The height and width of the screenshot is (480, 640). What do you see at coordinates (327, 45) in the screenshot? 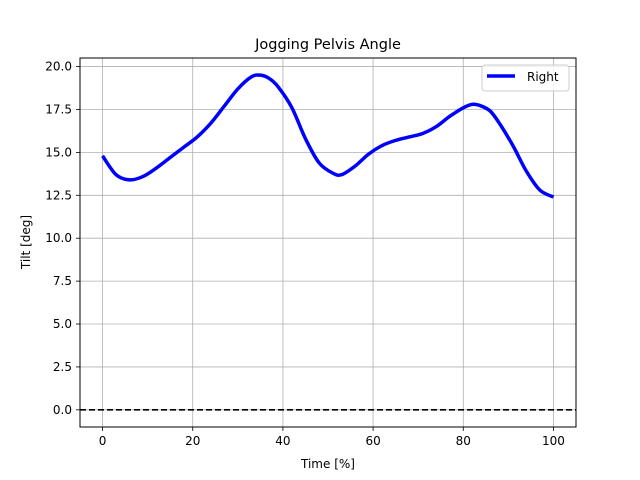
I see `chart-title: Jogging Pelvis Angle` at bounding box center [327, 45].